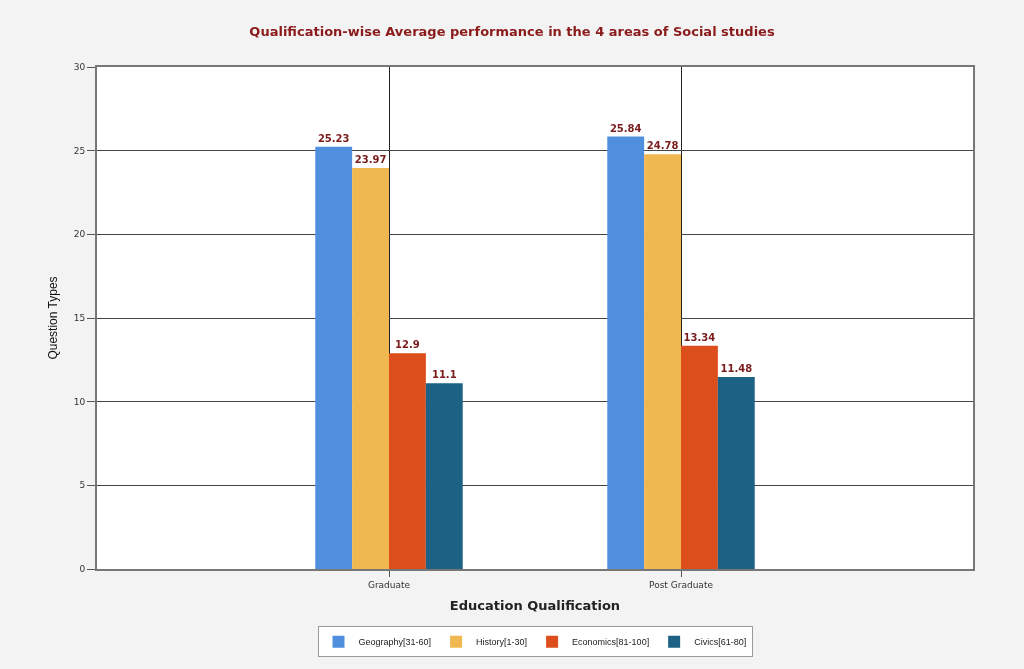 This screenshot has width=1024, height=669. What do you see at coordinates (611, 642) in the screenshot?
I see `legend-label: Economics[81-100]` at bounding box center [611, 642].